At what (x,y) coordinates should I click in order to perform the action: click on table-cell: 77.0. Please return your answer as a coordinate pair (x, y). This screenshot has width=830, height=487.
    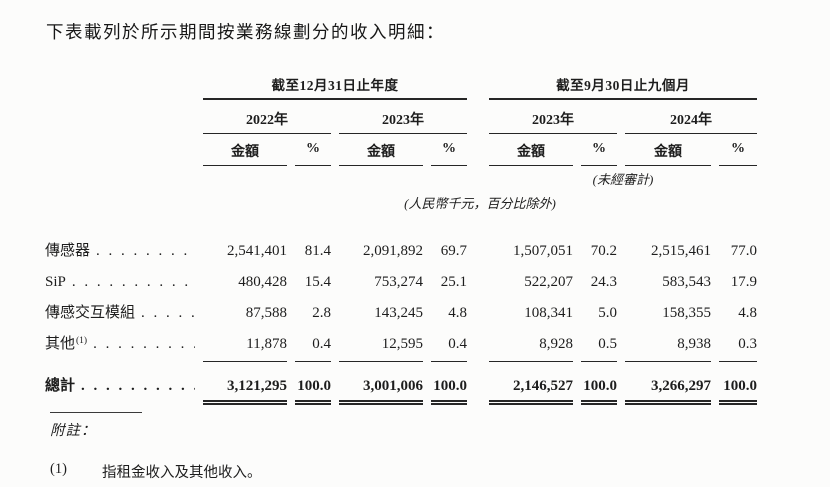
    Looking at the image, I should click on (743, 251).